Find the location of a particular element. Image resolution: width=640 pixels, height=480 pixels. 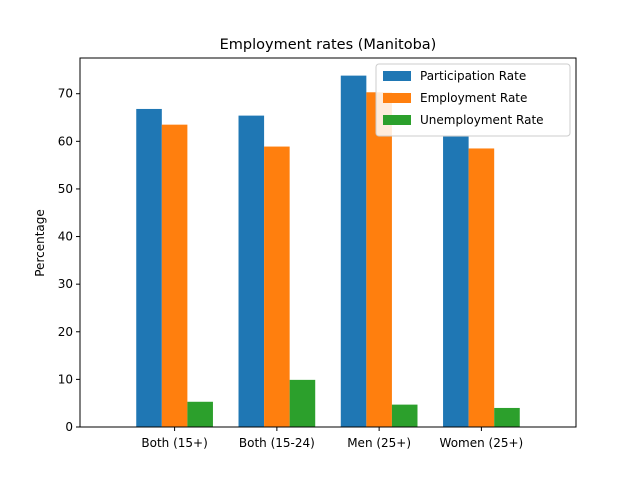

x-tick-label: Women (25+) is located at coordinates (482, 443).